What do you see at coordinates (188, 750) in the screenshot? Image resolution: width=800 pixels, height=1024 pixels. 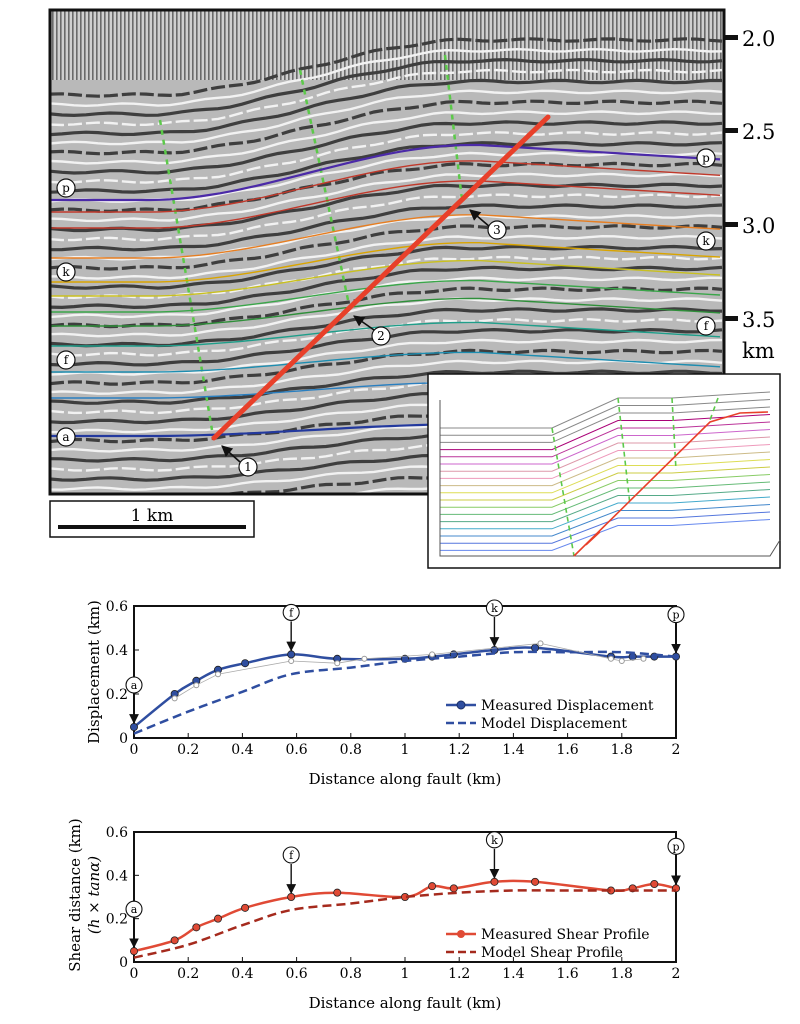 I see `x-tick-label: 0.2` at bounding box center [188, 750].